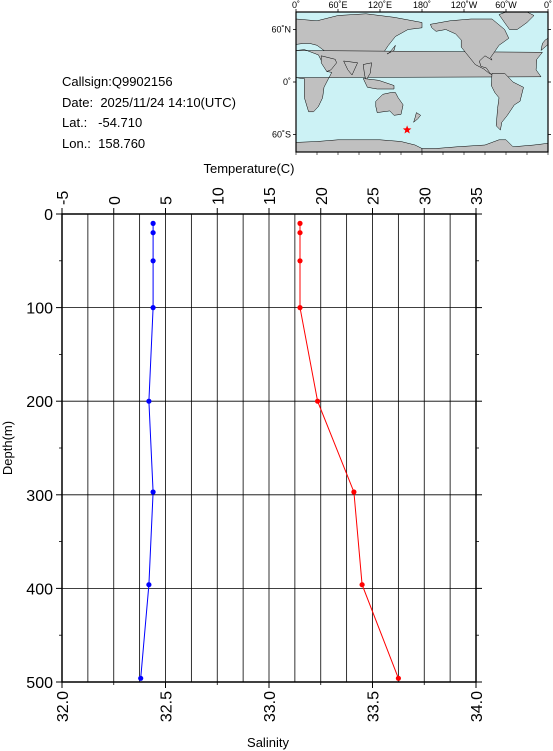 Image resolution: width=553 pixels, height=751 pixels. Describe the element at coordinates (337, 5) in the screenshot. I see `map-lon-label: 60˚E` at that location.